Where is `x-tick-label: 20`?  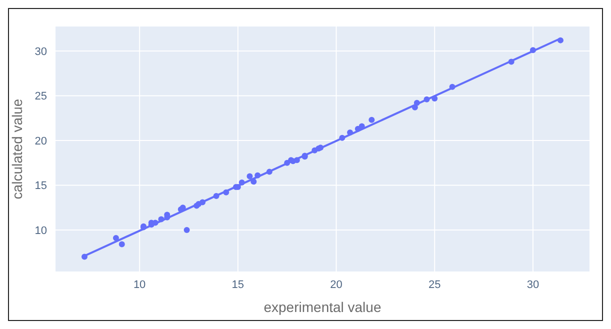 x-tick-label: 20 is located at coordinates (336, 284).